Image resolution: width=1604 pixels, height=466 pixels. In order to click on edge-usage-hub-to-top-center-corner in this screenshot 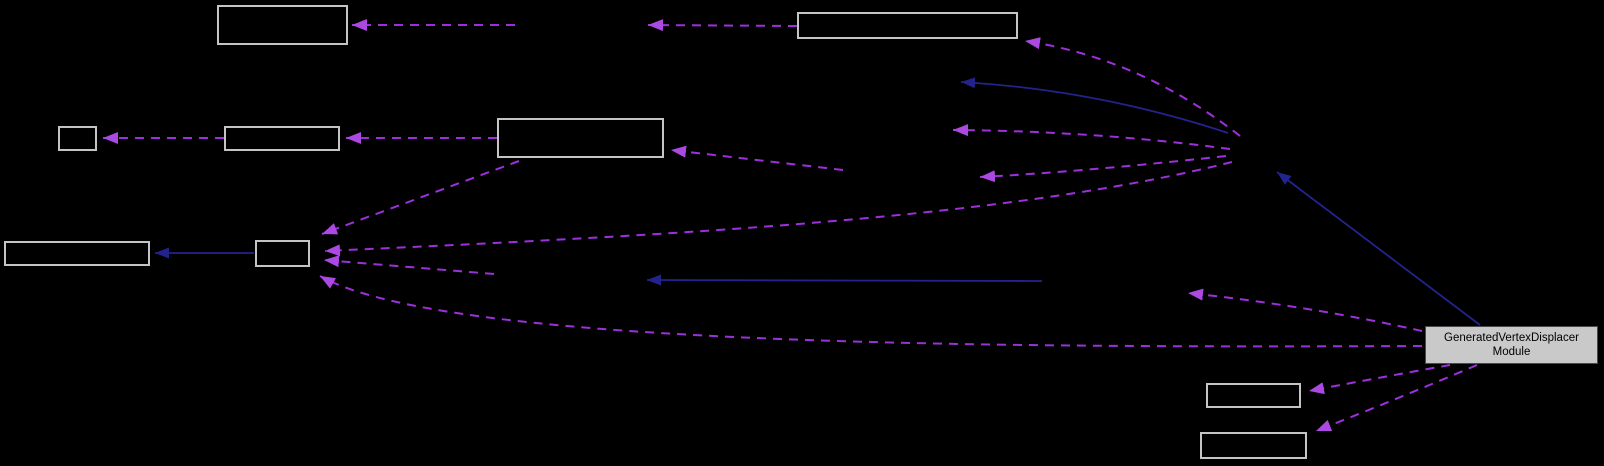, I will do `click(1132, 87)`.